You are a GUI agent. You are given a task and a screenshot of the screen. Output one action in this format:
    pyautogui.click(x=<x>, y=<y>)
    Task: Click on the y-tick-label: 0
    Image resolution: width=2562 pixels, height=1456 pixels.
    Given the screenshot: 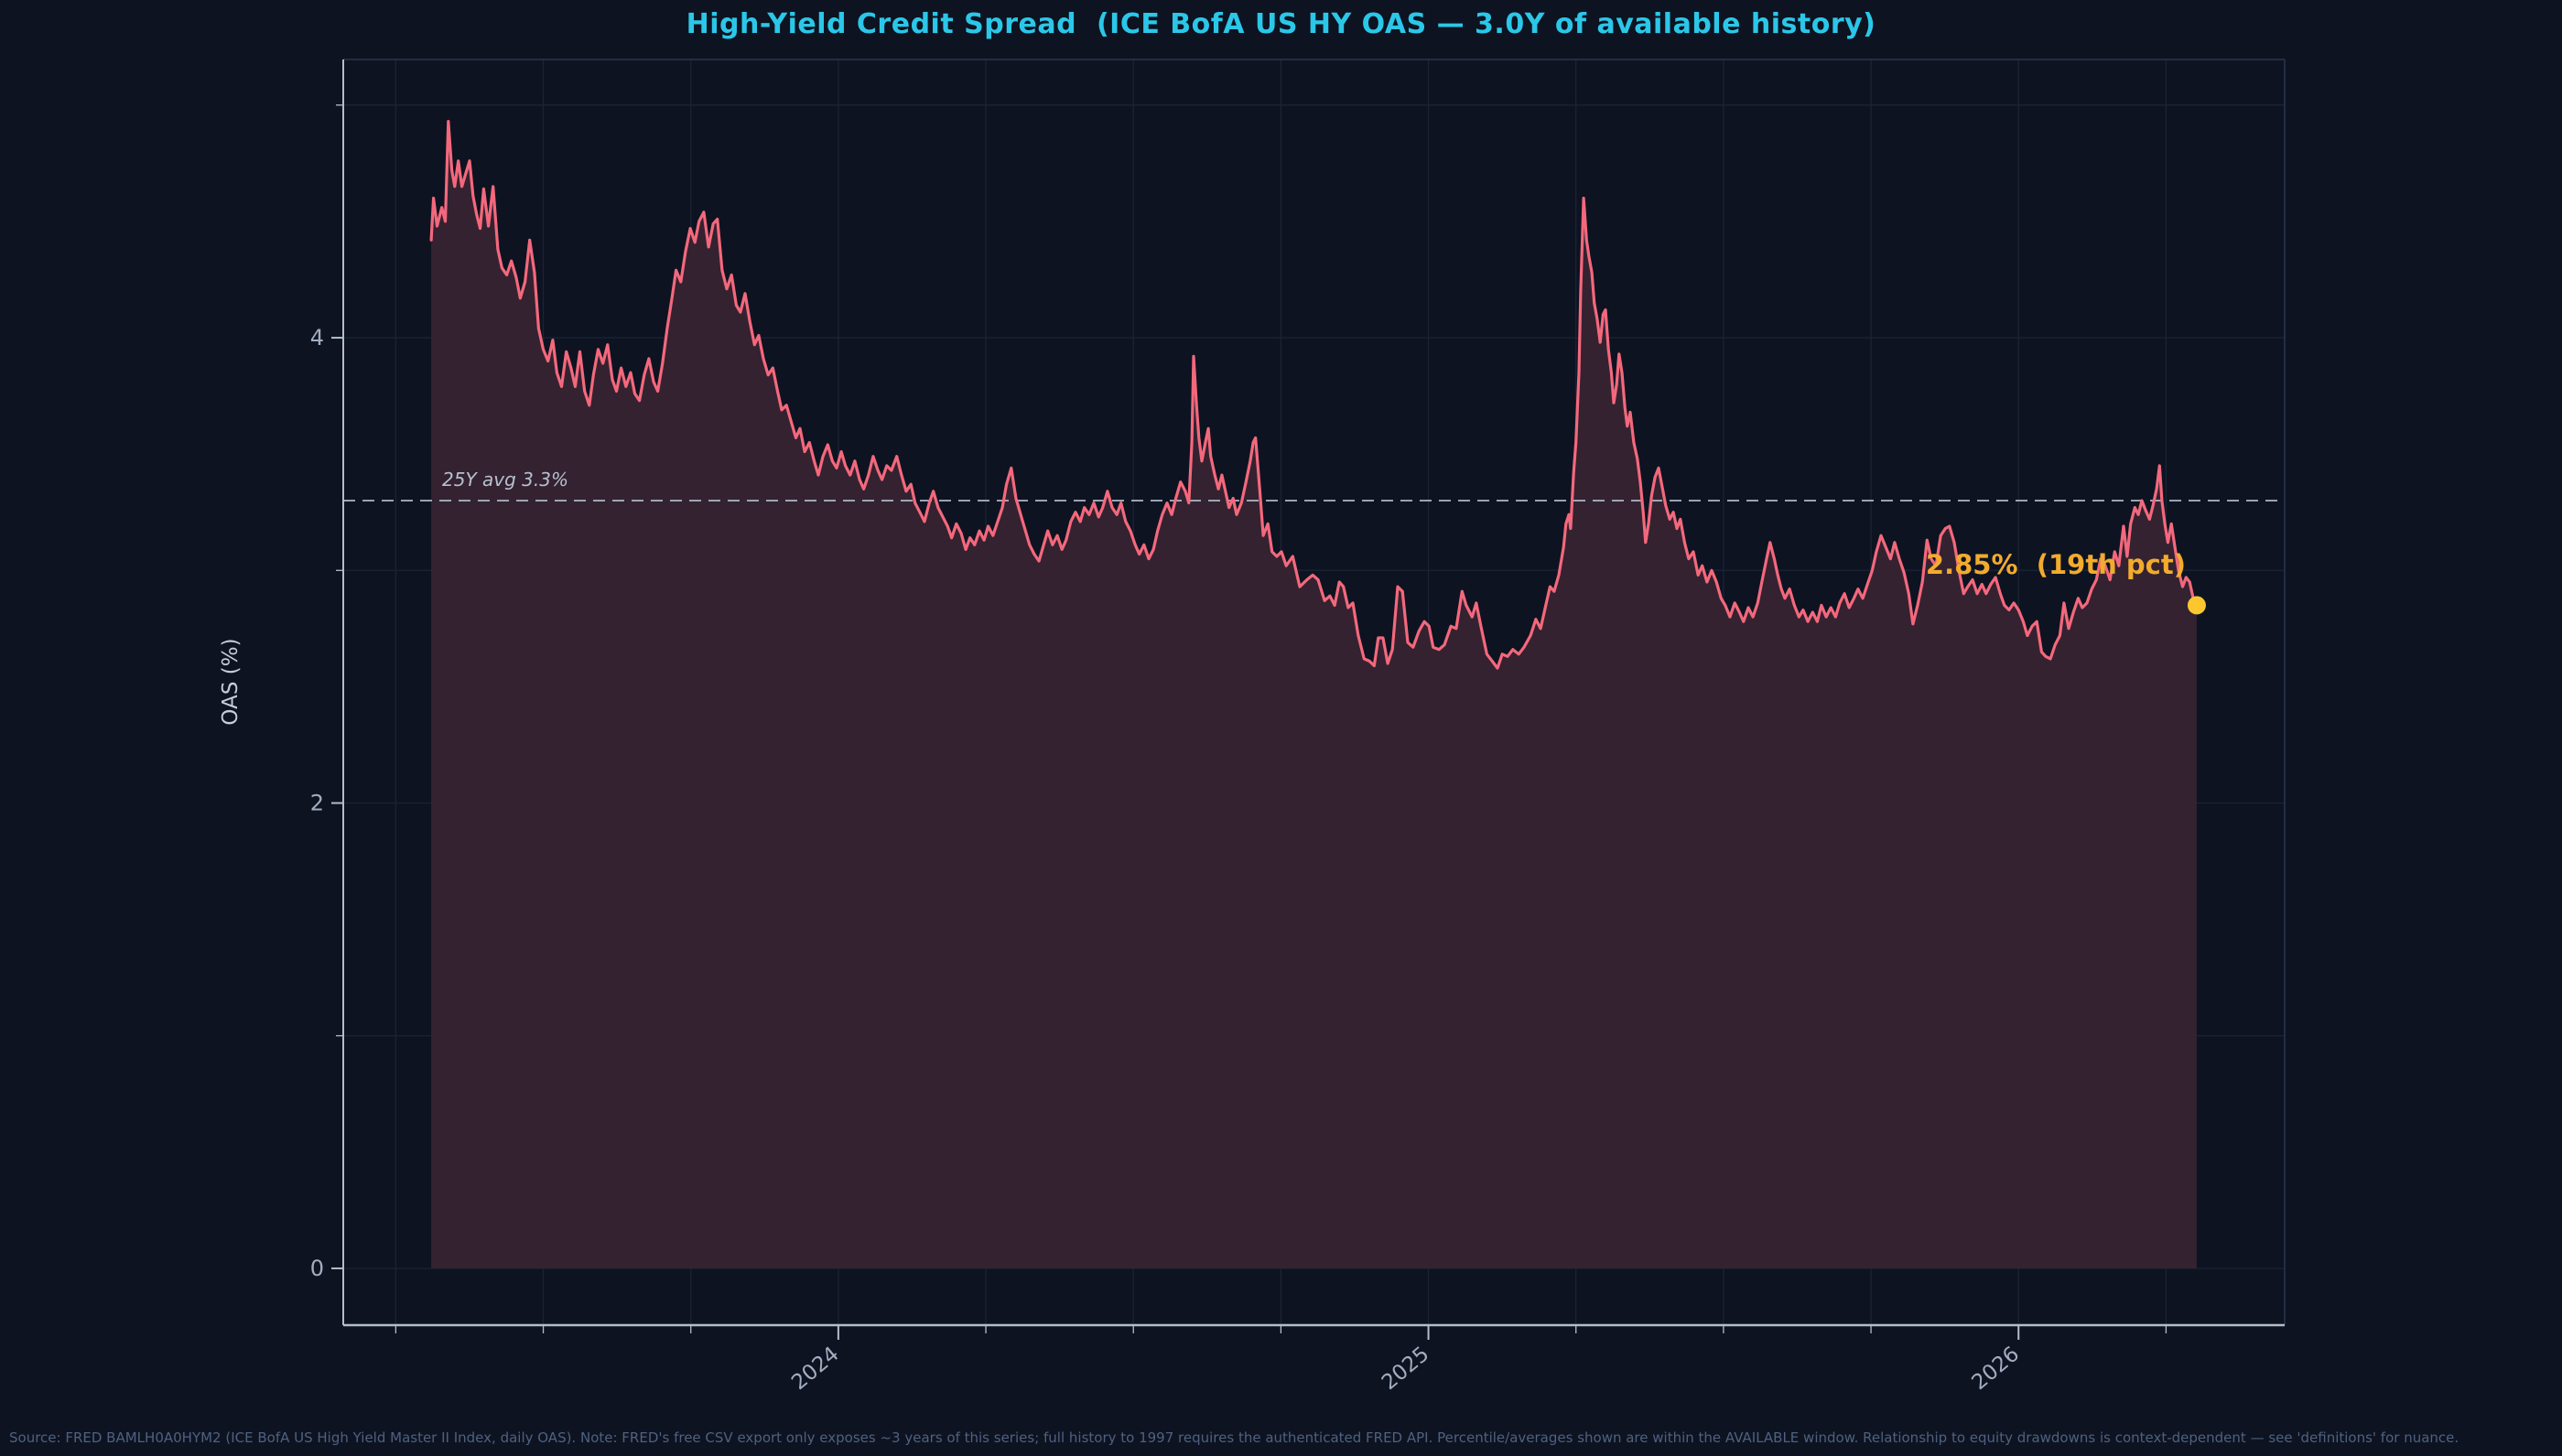 What is the action you would take?
    pyautogui.click(x=317, y=1268)
    